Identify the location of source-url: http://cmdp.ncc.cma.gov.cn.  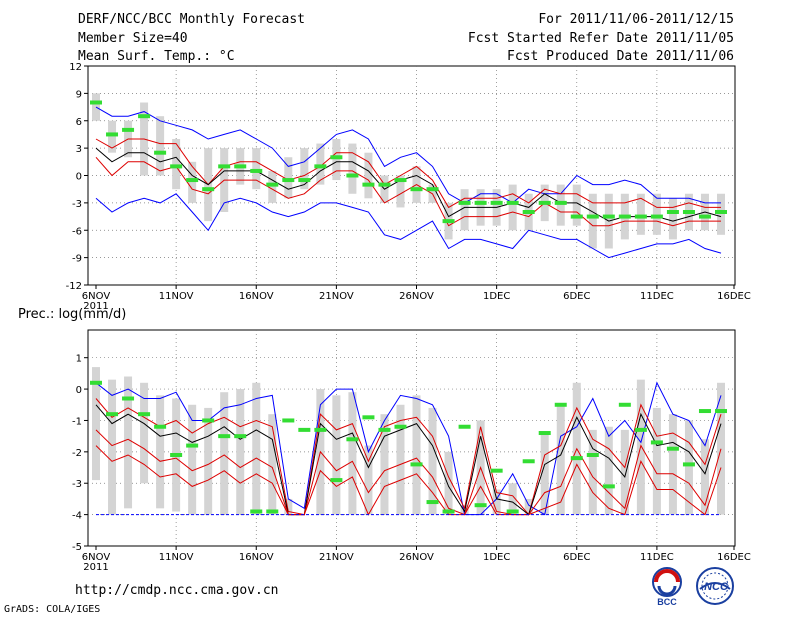
(177, 590).